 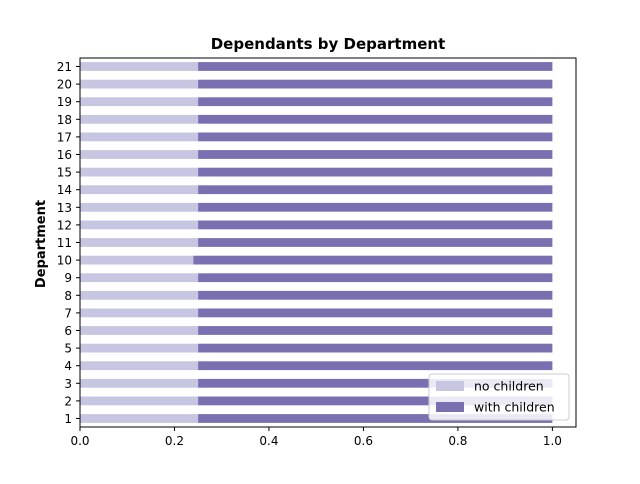 I want to click on y-tick-label-dept-6: 6, so click(x=68, y=331).